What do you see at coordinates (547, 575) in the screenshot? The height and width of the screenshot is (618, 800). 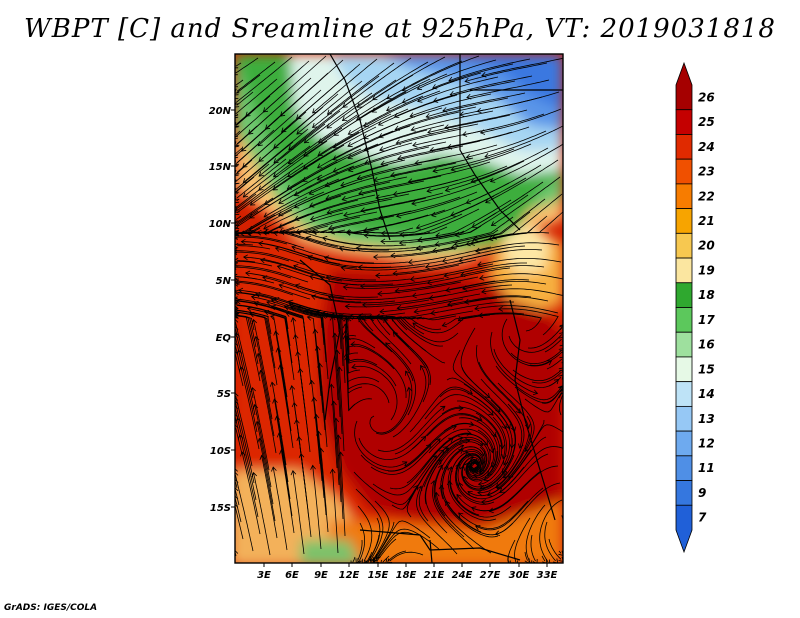 I see `lon-label-33e: 33E` at bounding box center [547, 575].